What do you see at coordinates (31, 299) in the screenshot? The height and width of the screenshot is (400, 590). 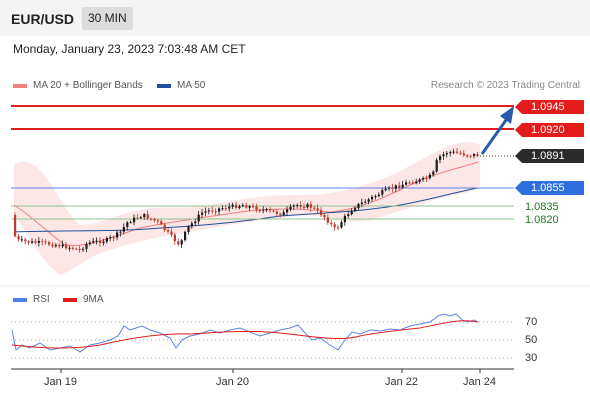 I see `legend-rsi: RSI` at bounding box center [31, 299].